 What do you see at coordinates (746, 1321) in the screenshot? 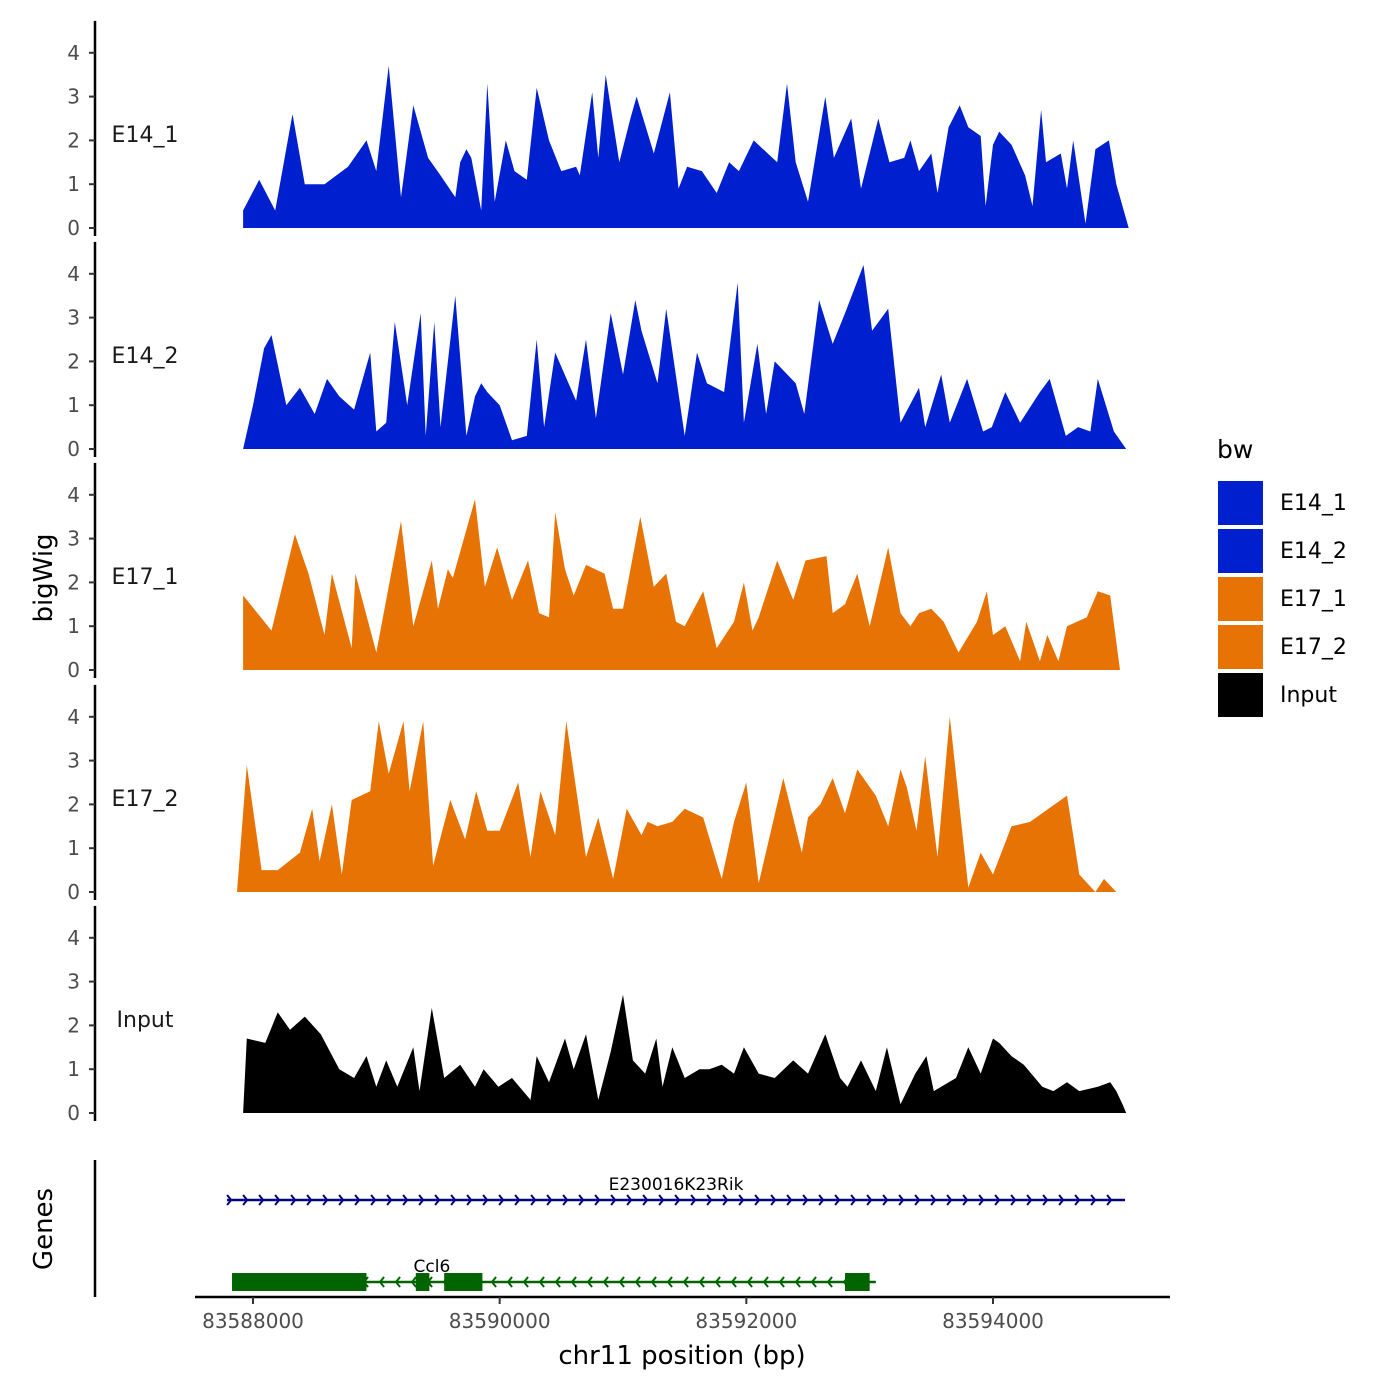
I see `x-tick-label: 83592000` at bounding box center [746, 1321].